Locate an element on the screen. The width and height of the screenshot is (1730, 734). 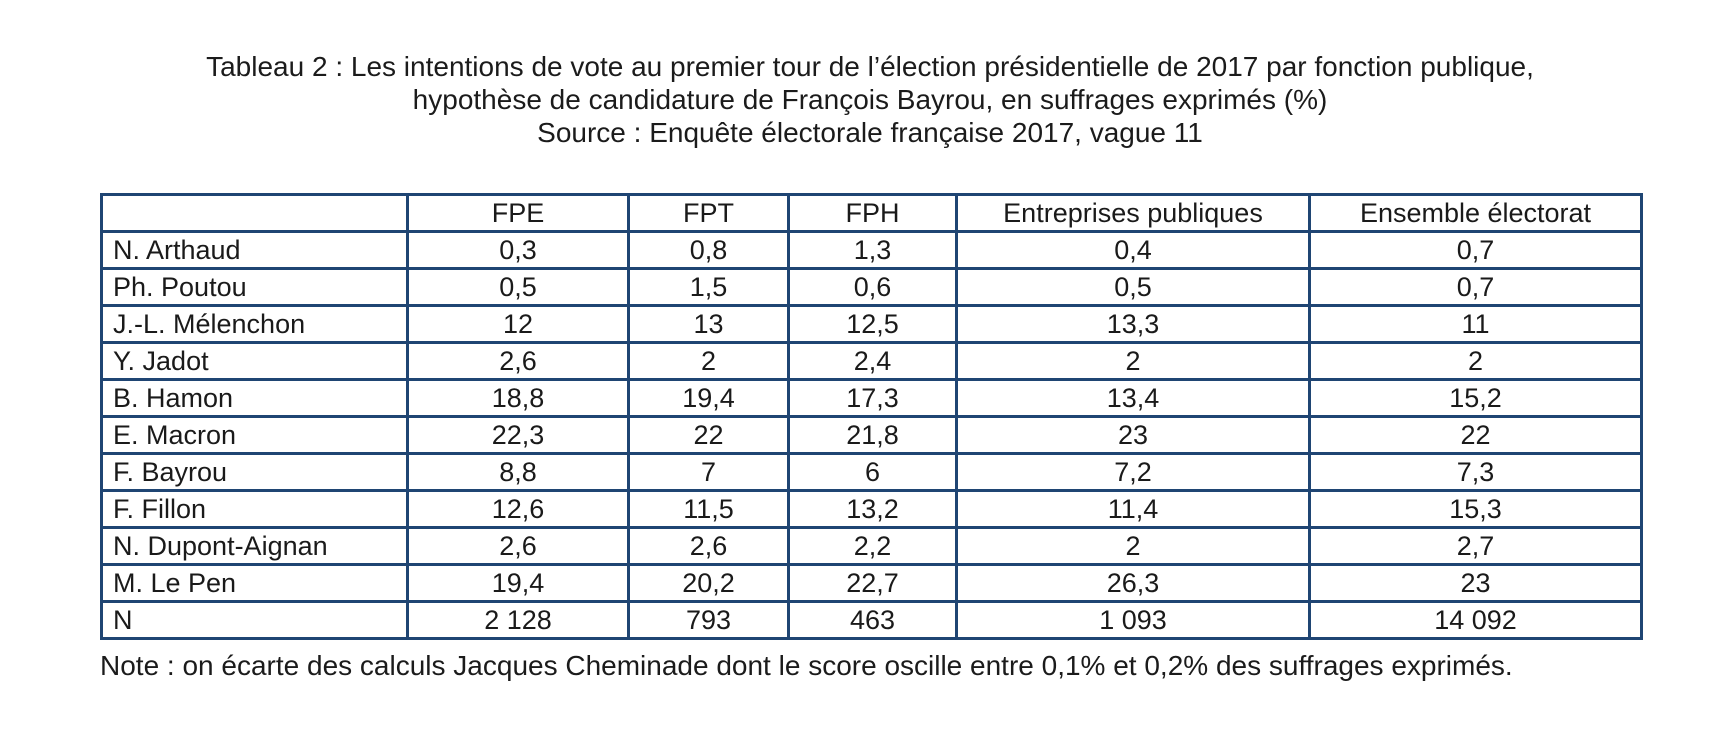
value-cell: 15,2 is located at coordinates (1475, 398).